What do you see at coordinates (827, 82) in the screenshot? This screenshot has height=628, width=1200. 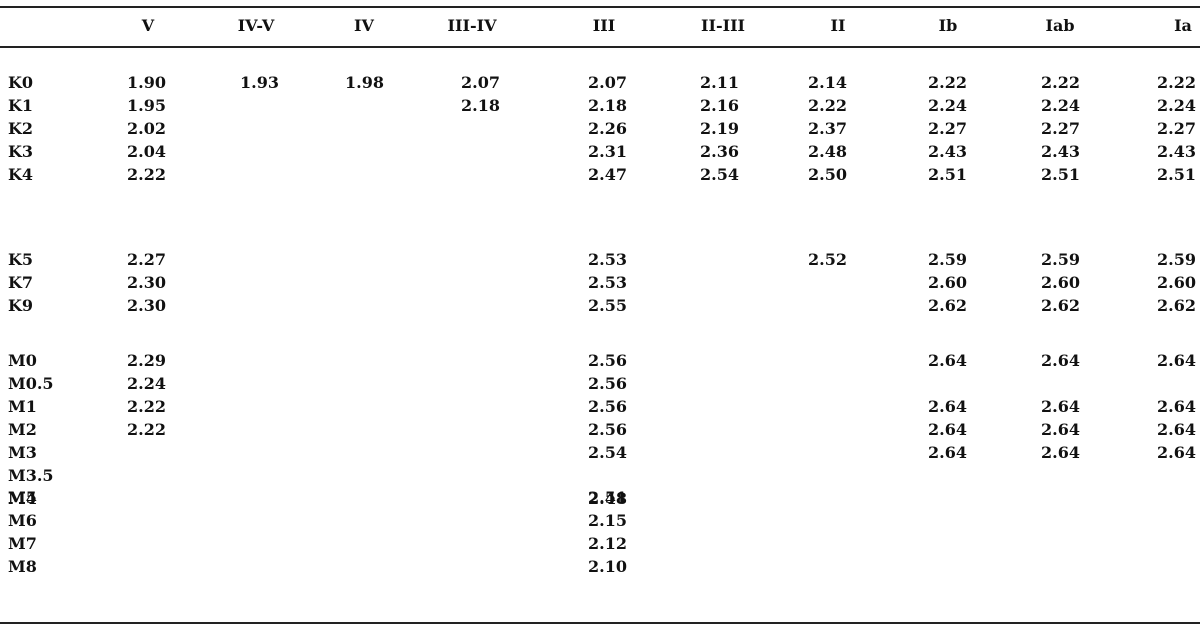 I see `table-cell: 2.14` at bounding box center [827, 82].